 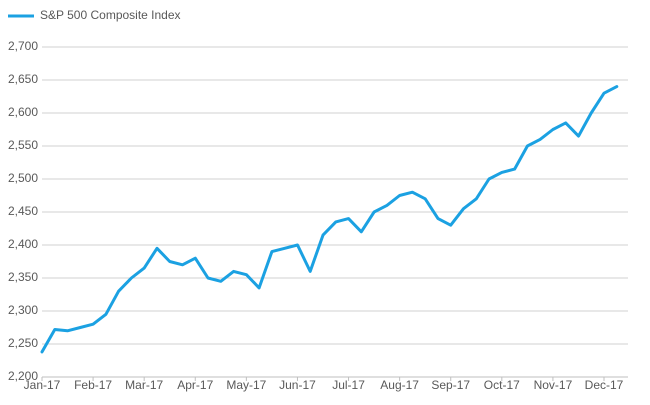 I want to click on x-tick-label: Oct-17, so click(x=502, y=385).